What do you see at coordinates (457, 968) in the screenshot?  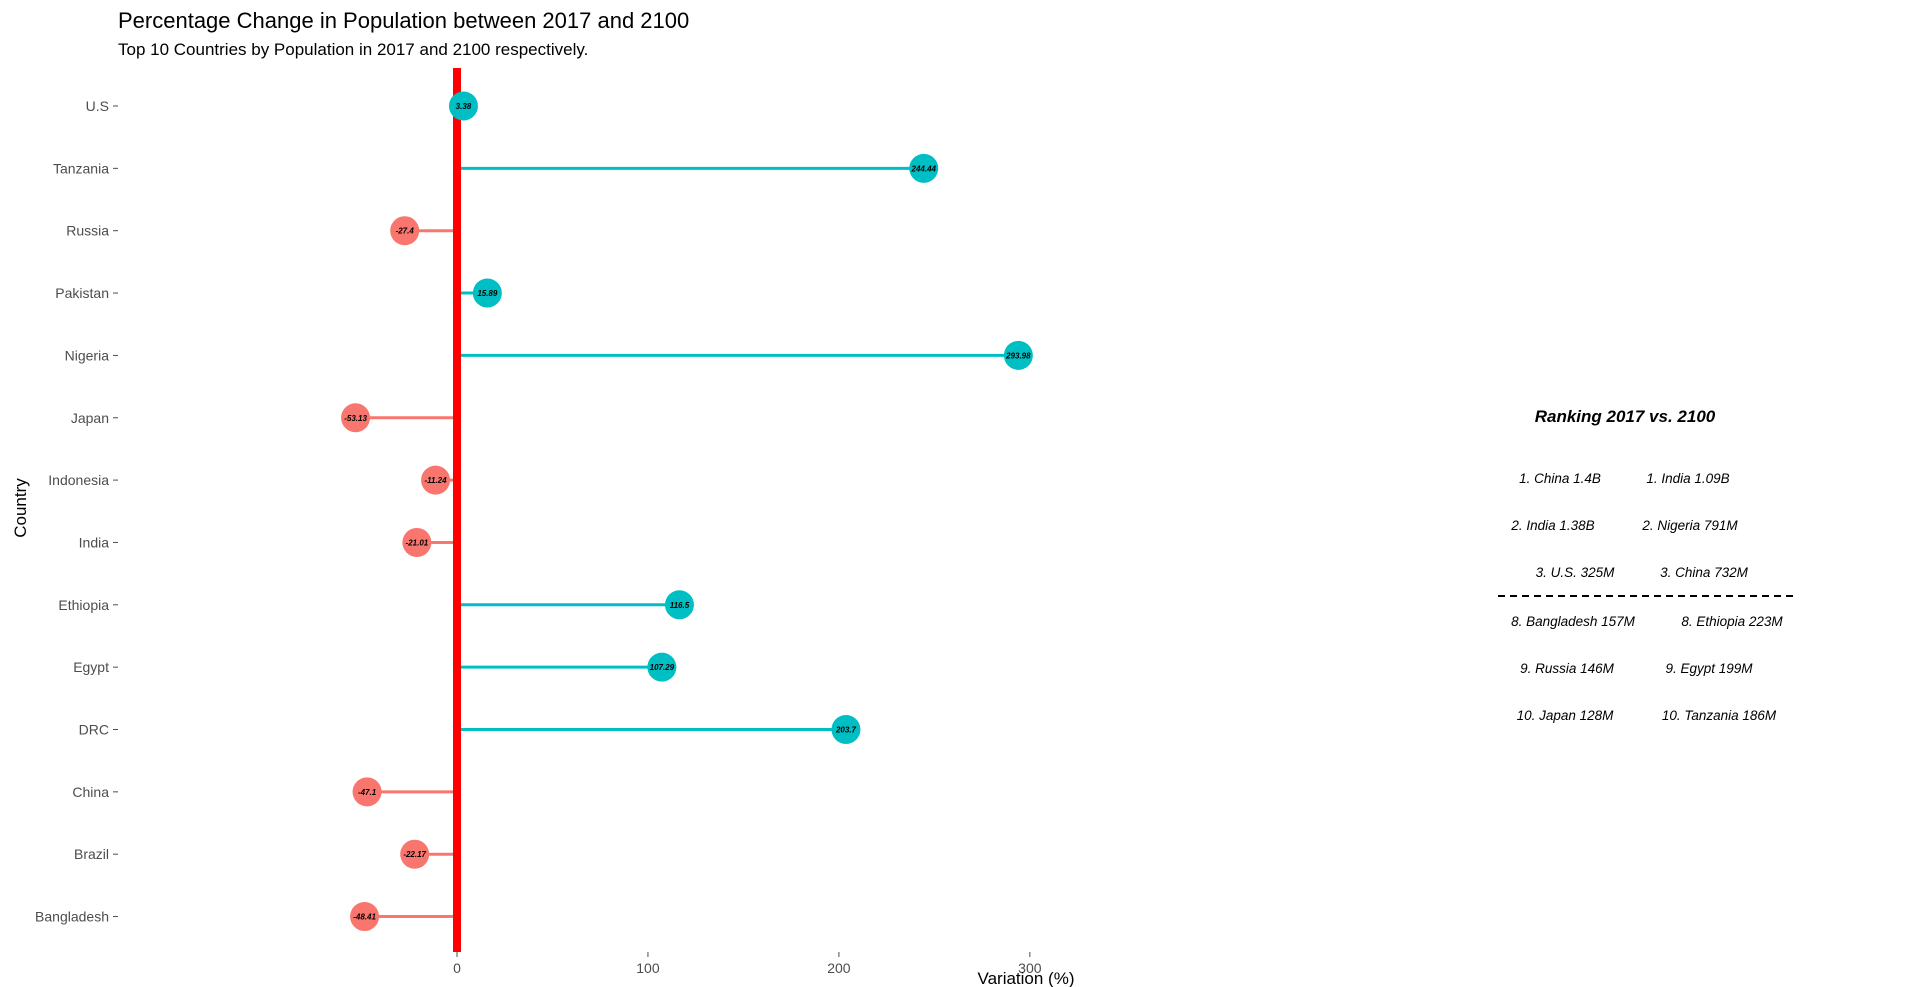 I see `x-tick-label: 0` at bounding box center [457, 968].